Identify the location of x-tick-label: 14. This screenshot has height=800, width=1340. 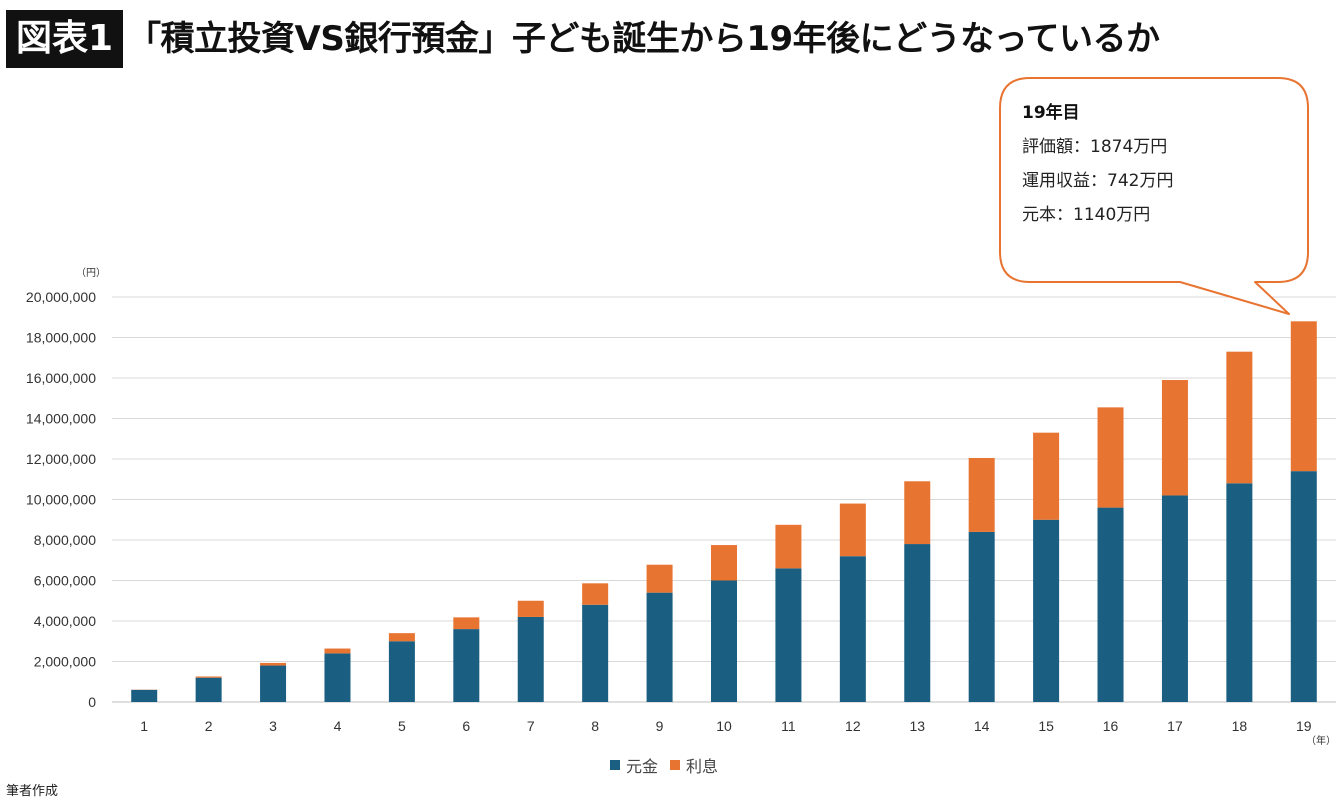
(982, 726).